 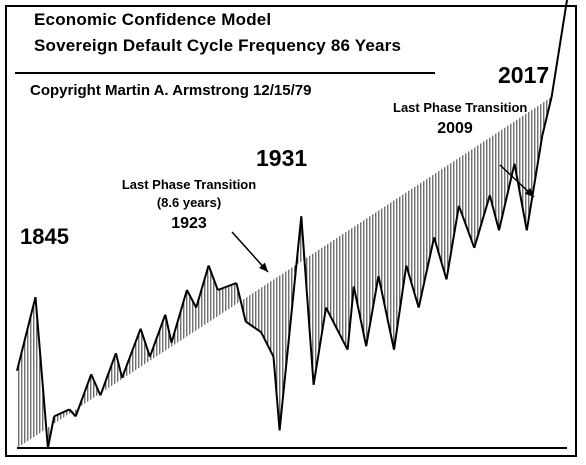 I want to click on phase-transition-year: 2009, so click(x=455, y=128).